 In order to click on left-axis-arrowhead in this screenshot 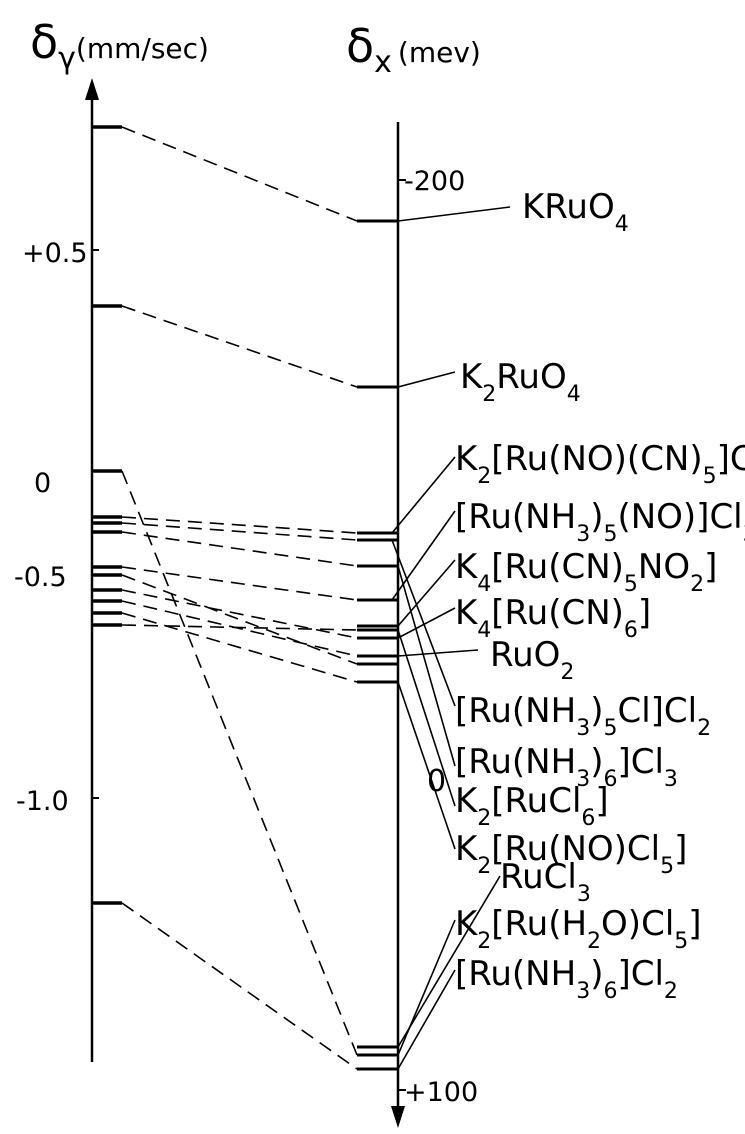, I will do `click(92, 89)`.